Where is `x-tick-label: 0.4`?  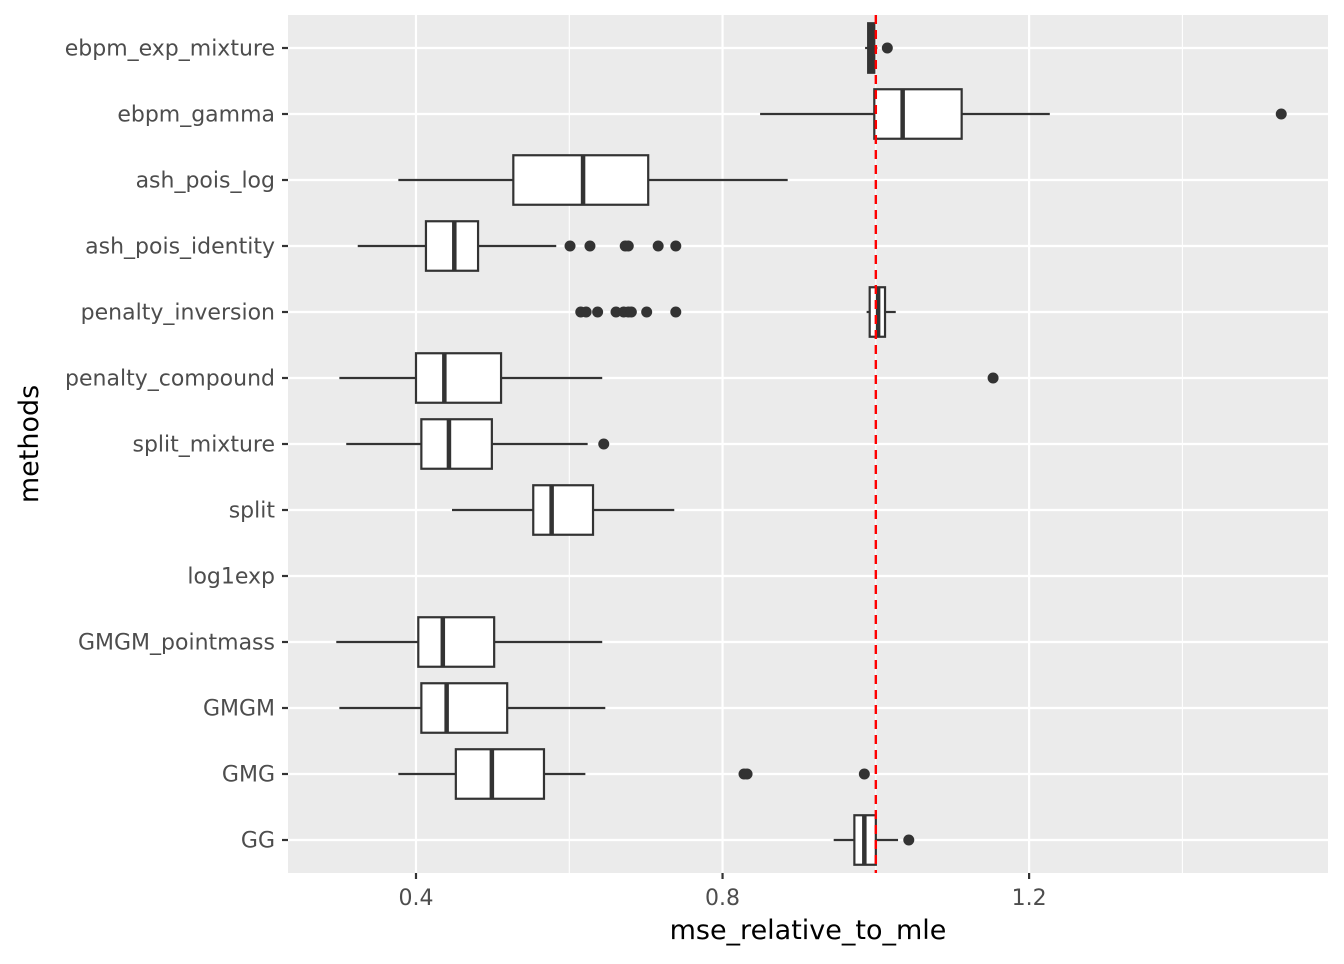
x-tick-label: 0.4 is located at coordinates (415, 898).